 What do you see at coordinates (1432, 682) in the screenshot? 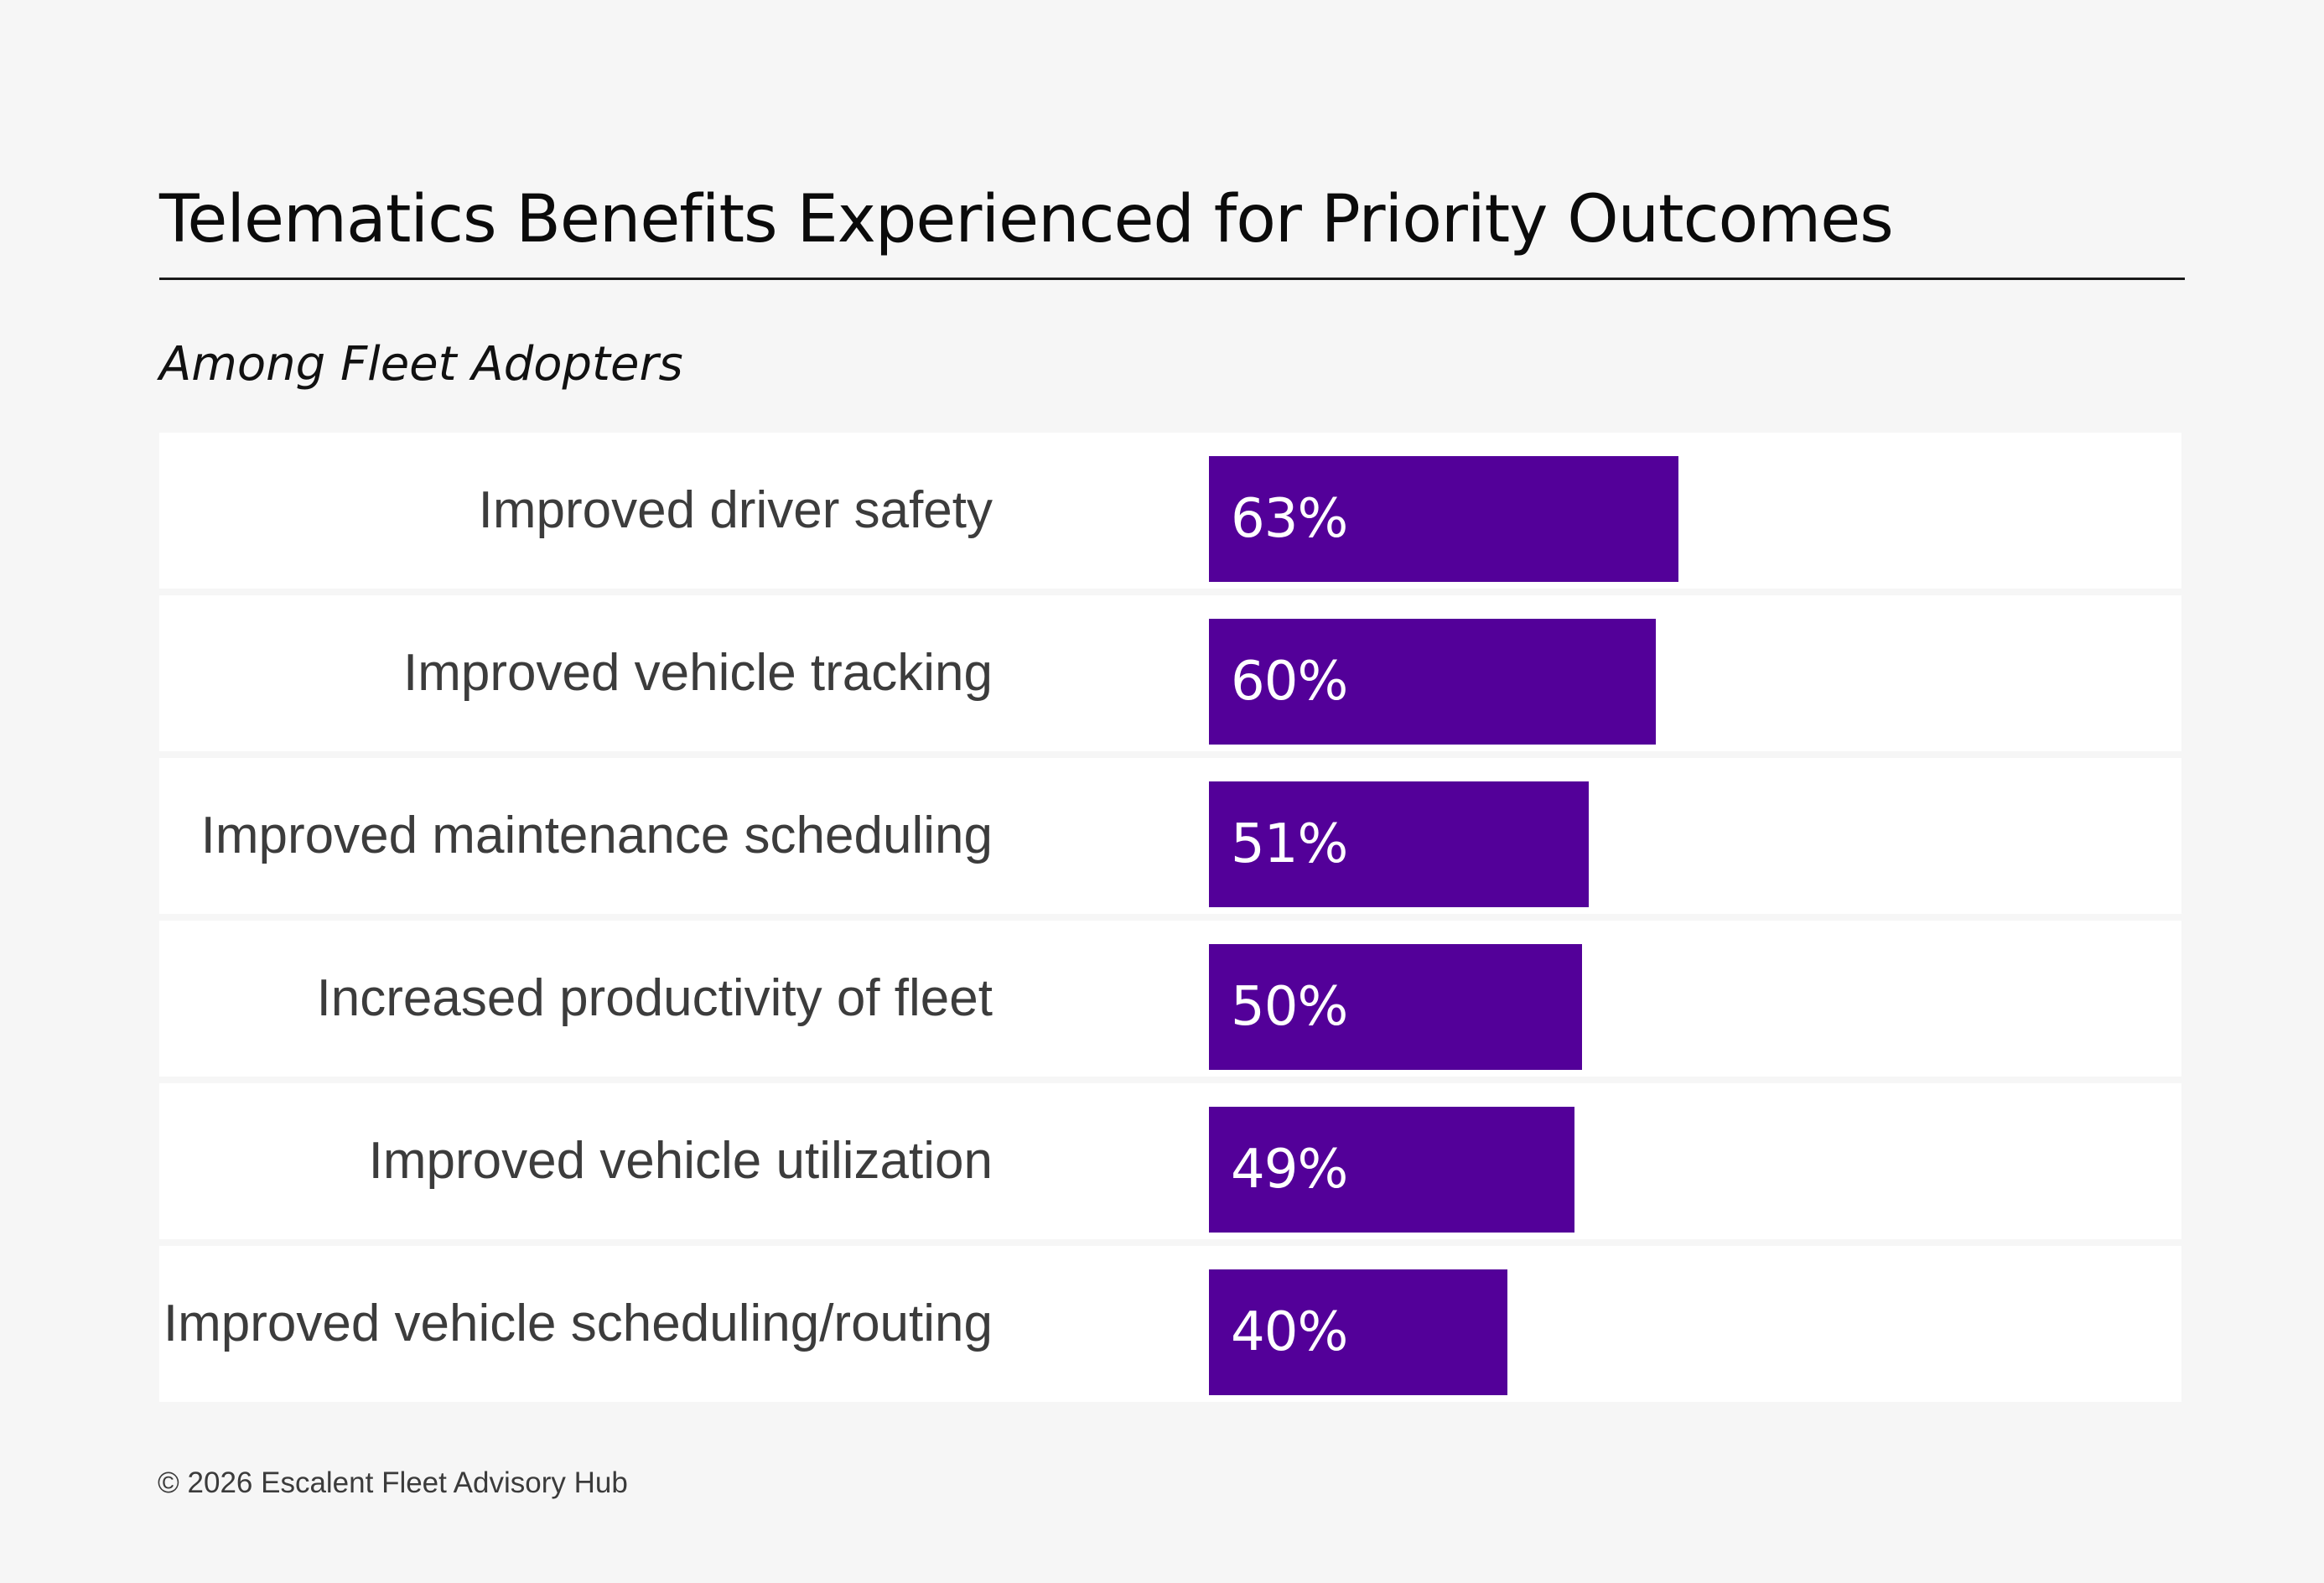
I see `bar: 60%` at bounding box center [1432, 682].